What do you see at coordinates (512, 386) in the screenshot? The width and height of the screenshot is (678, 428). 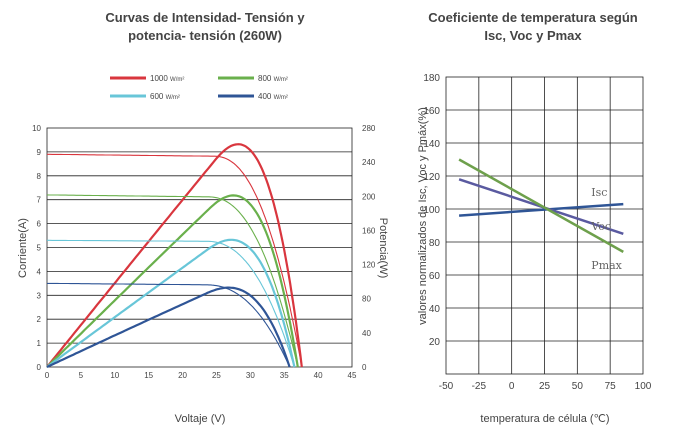 I see `temp-xtick-label: 0` at bounding box center [512, 386].